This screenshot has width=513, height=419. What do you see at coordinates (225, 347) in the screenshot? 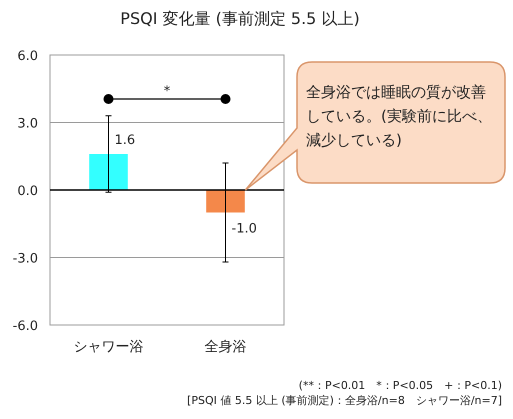
I see `x-tick-label: 全身浴` at bounding box center [225, 347].